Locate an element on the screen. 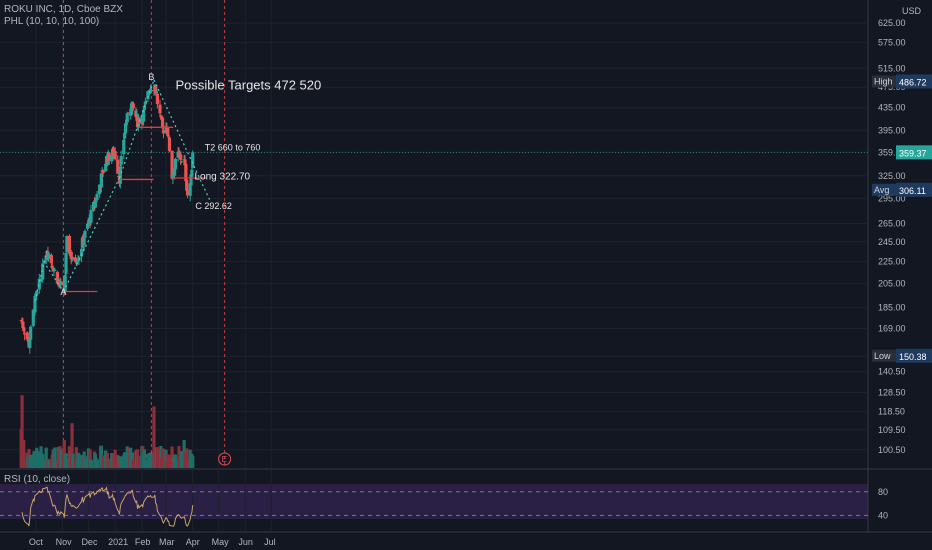 This screenshot has width=932, height=550. indicator-label: PHL (10, 10, 10, 100) is located at coordinates (52, 21).